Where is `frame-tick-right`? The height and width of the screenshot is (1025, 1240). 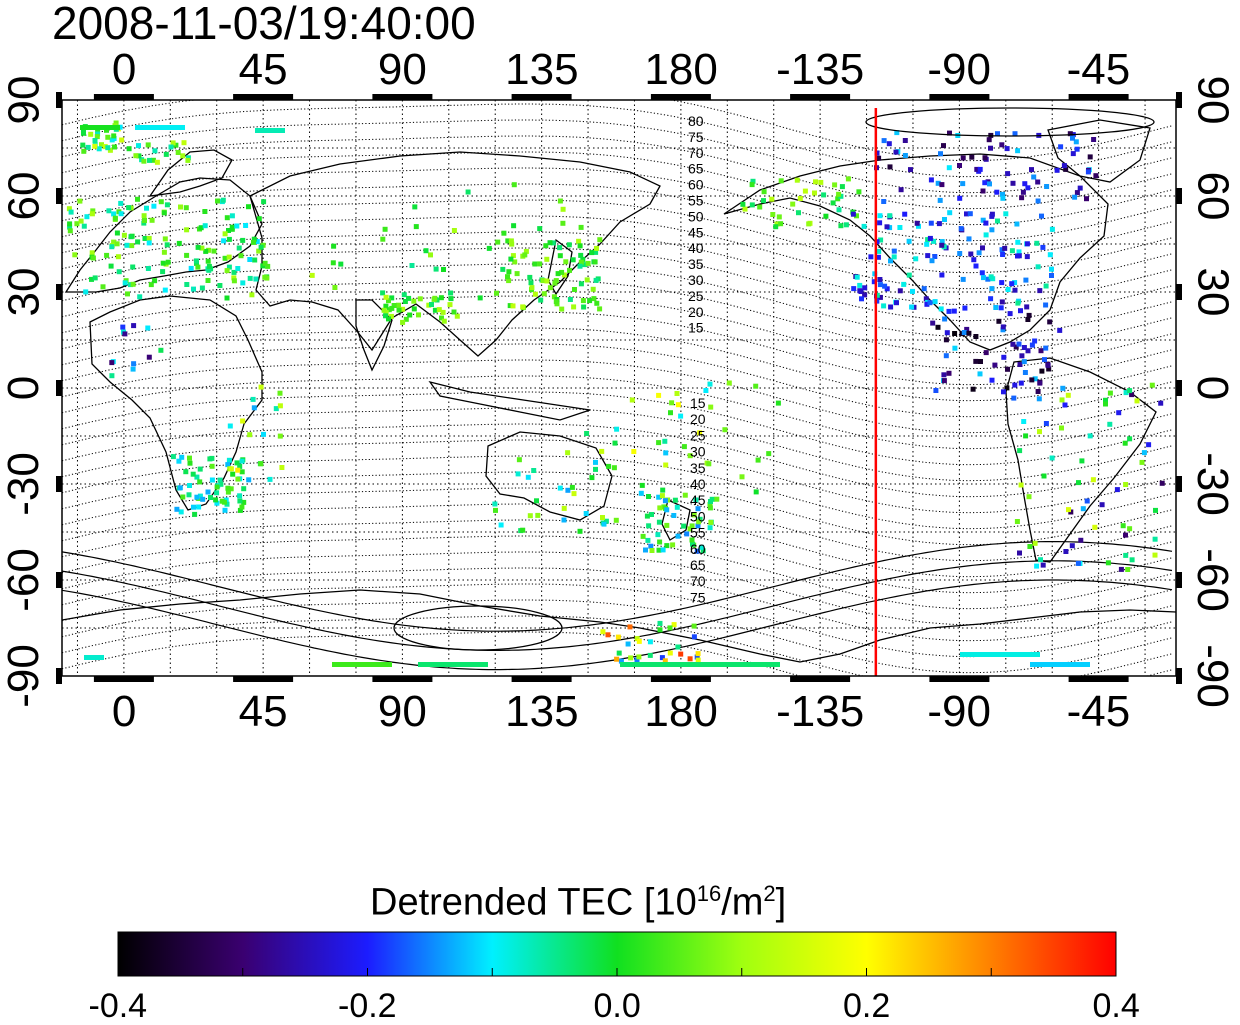
frame-tick-right is located at coordinates (1179, 292).